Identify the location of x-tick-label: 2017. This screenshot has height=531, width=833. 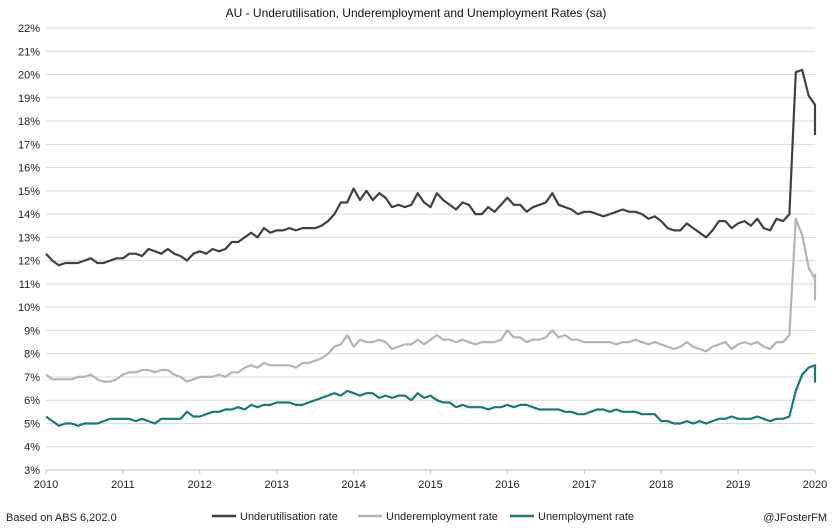
(584, 485).